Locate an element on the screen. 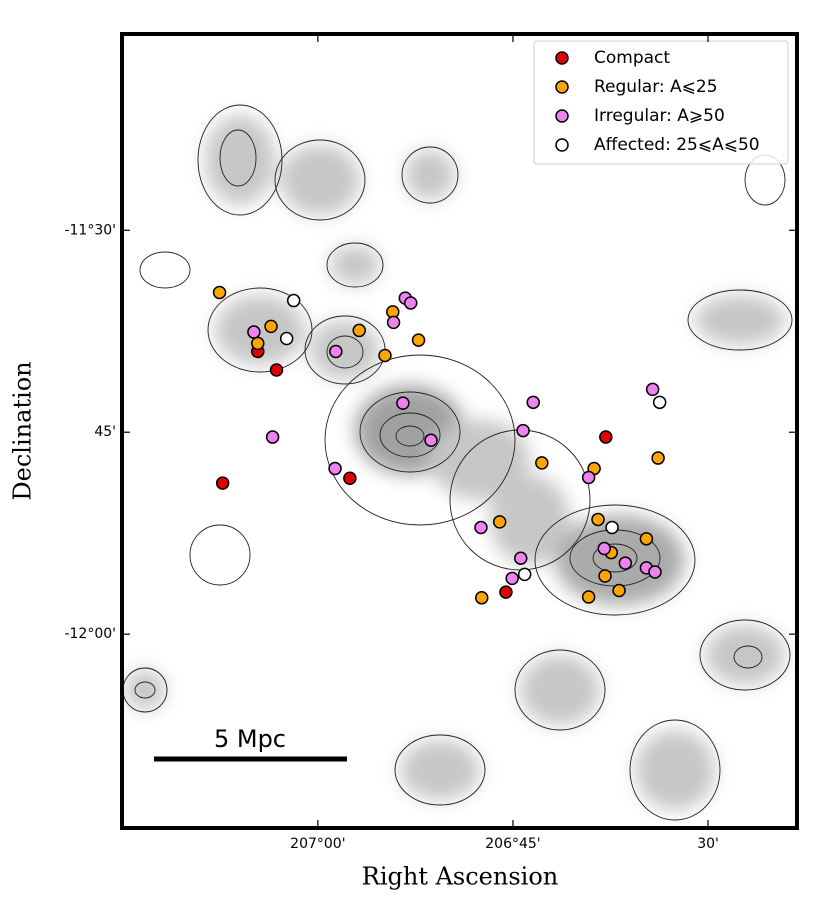  x-tick-label: 30' is located at coordinates (708, 844).